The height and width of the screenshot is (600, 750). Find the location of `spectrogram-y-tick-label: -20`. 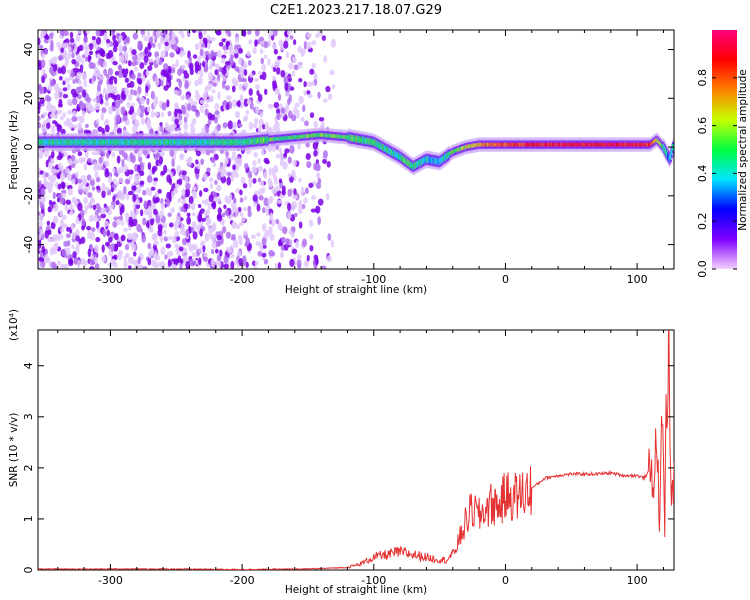

spectrogram-y-tick-label: -20 is located at coordinates (28, 196).